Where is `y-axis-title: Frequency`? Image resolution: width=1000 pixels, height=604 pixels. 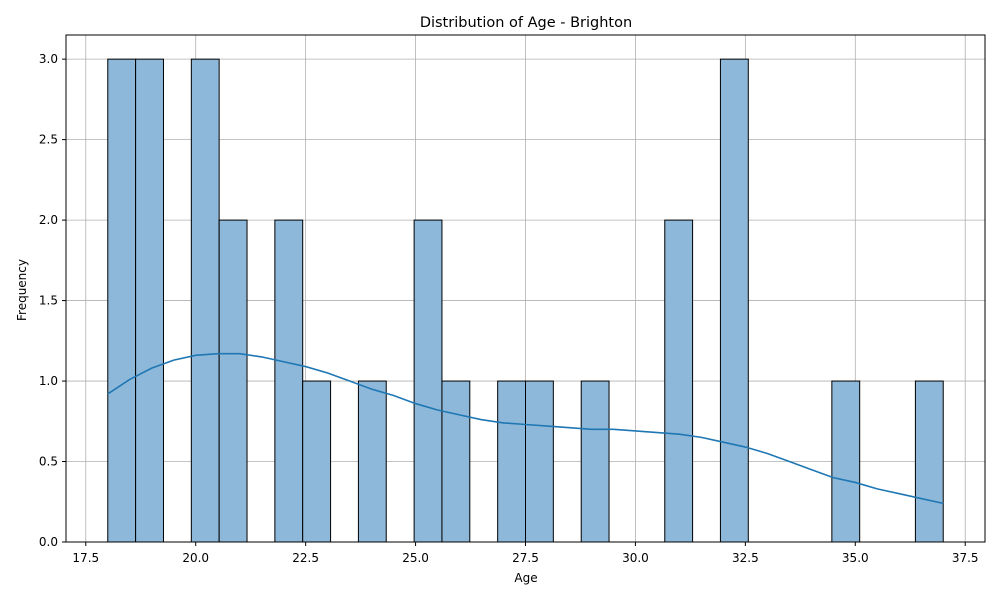 y-axis-title: Frequency is located at coordinates (22, 290).